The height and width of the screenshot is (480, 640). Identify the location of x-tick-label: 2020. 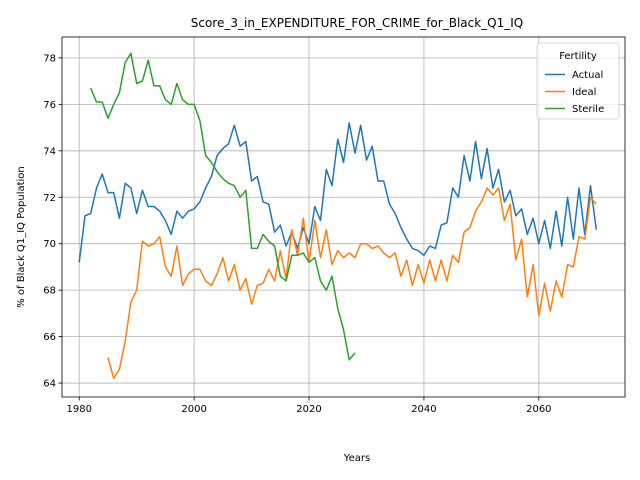
(308, 409).